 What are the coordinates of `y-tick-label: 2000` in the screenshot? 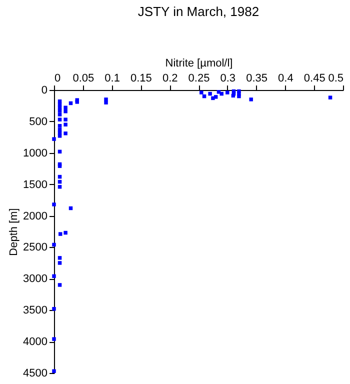 It's located at (35, 216).